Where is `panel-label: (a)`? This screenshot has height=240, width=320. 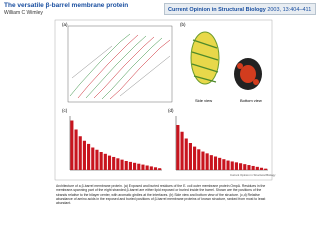 panel-label: (a) is located at coordinates (65, 24).